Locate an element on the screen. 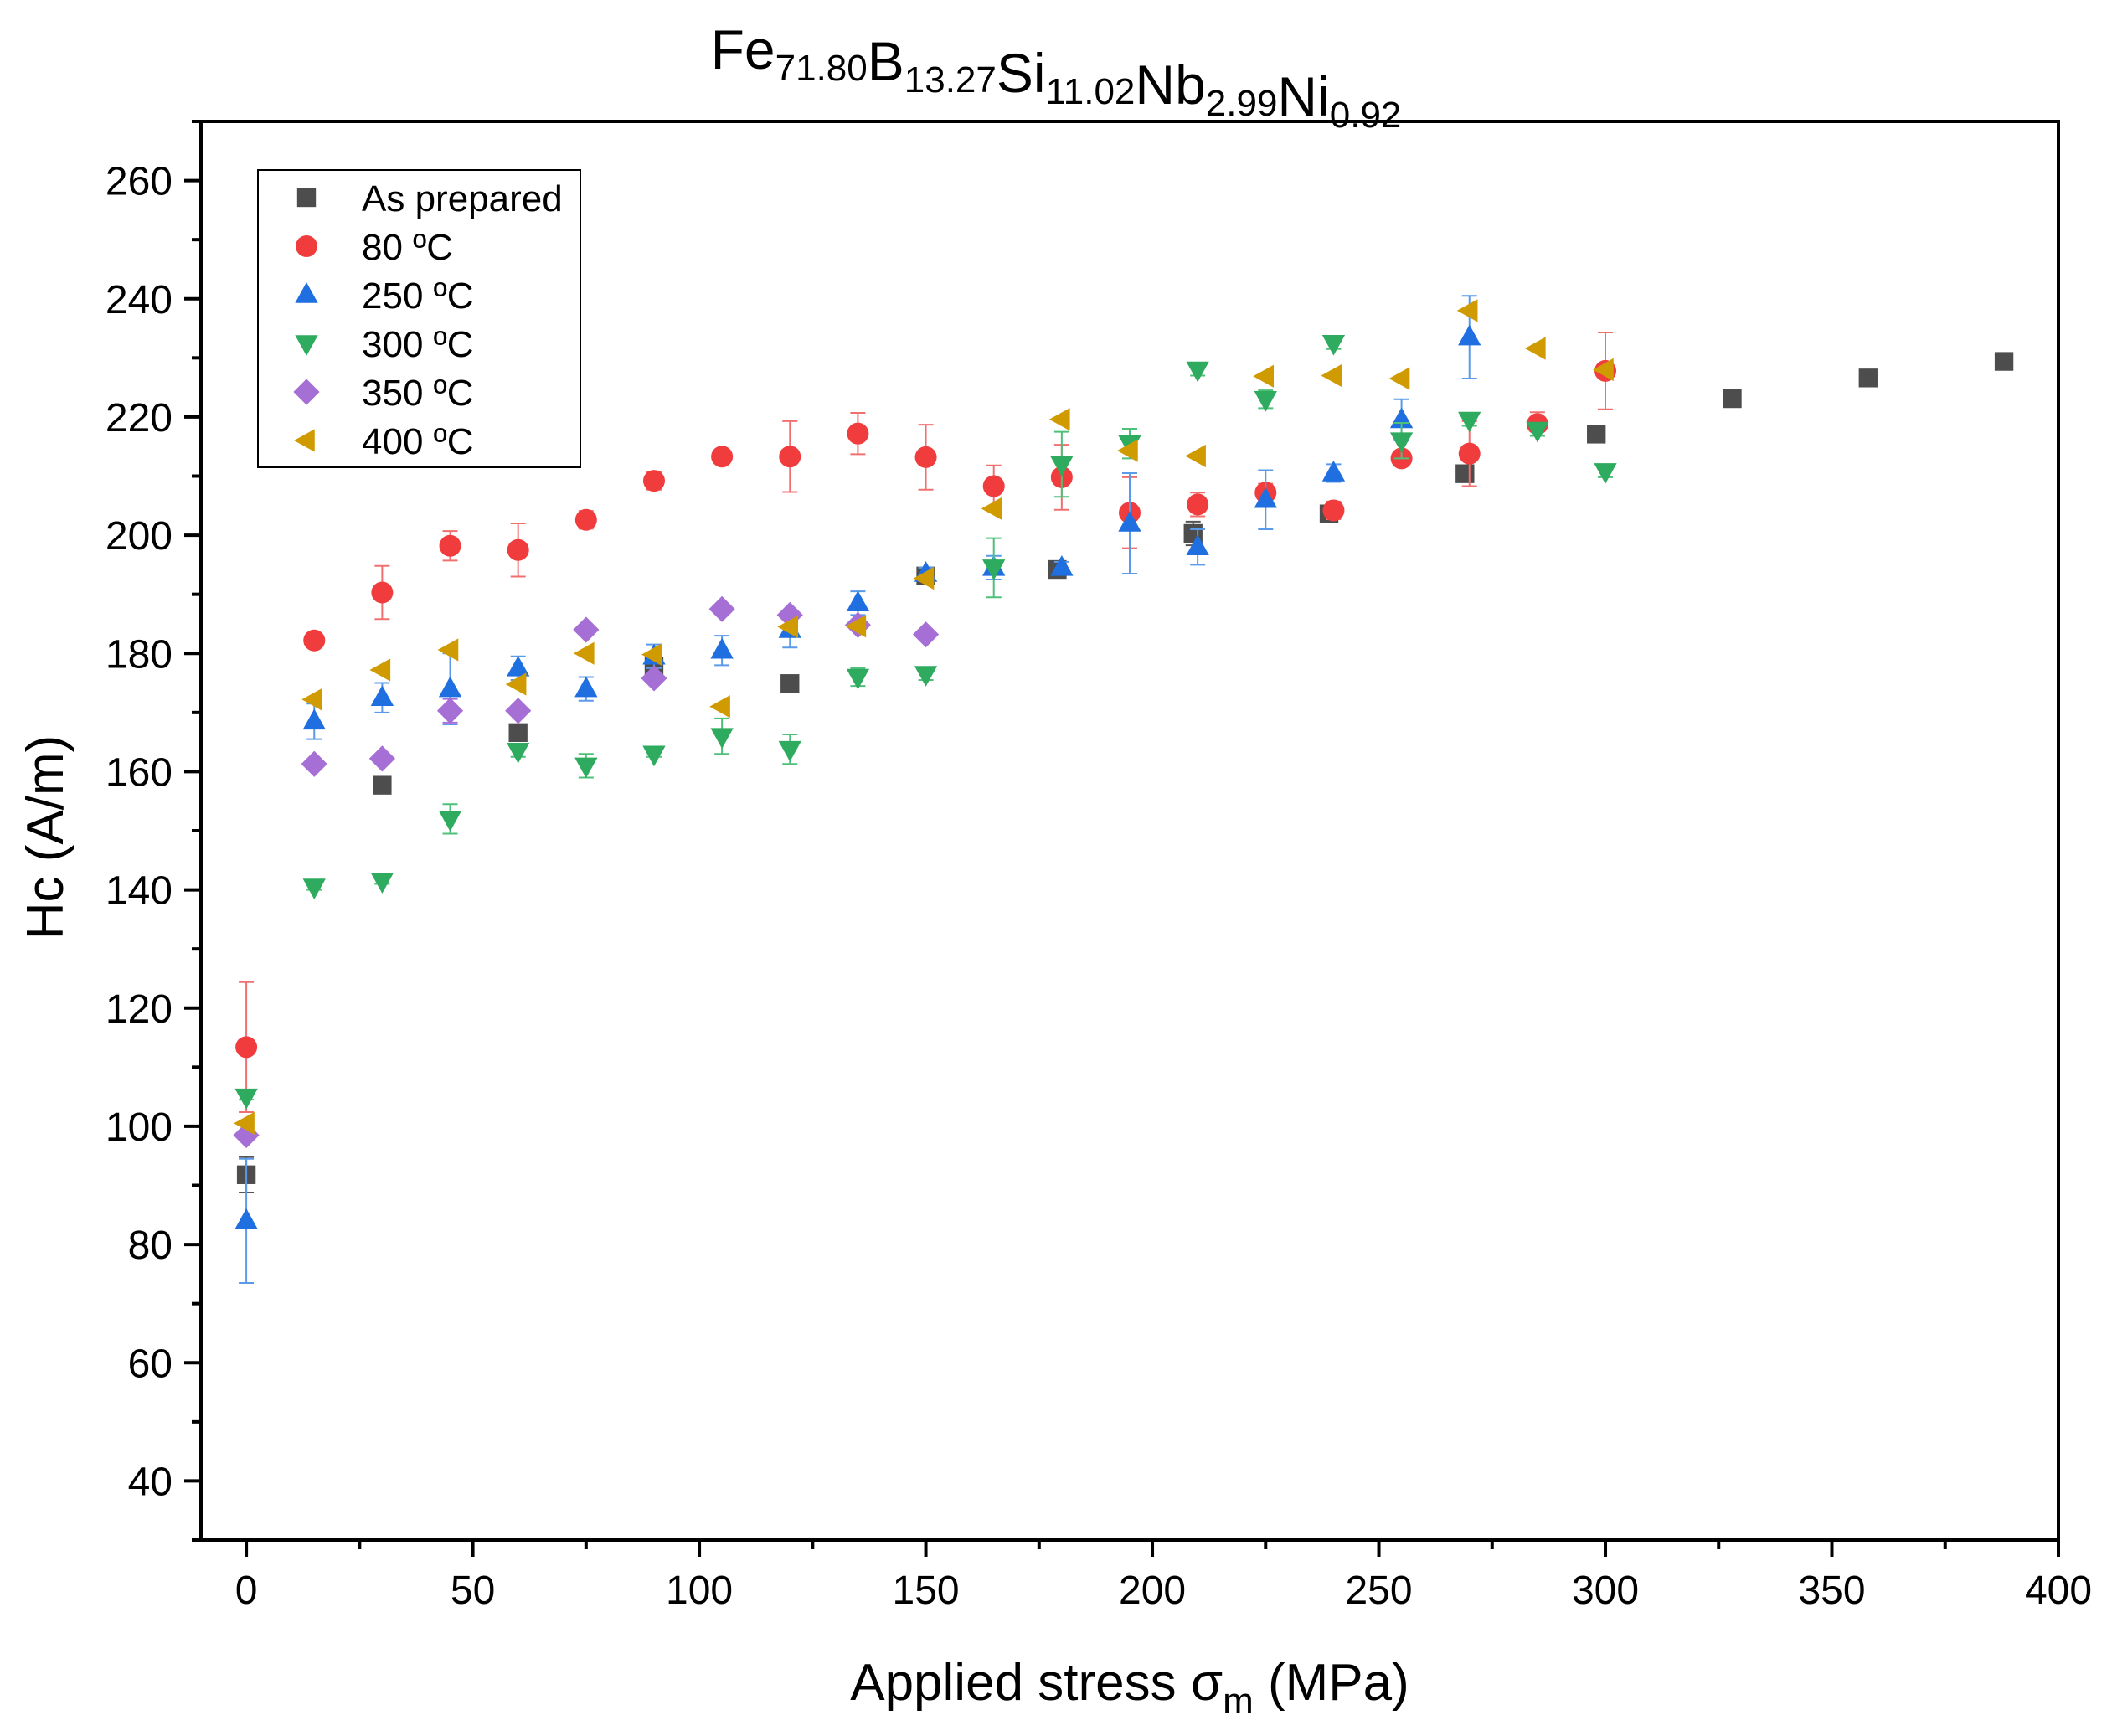 The height and width of the screenshot is (1736, 2112). y-tick-label-120: 120 is located at coordinates (139, 1010).